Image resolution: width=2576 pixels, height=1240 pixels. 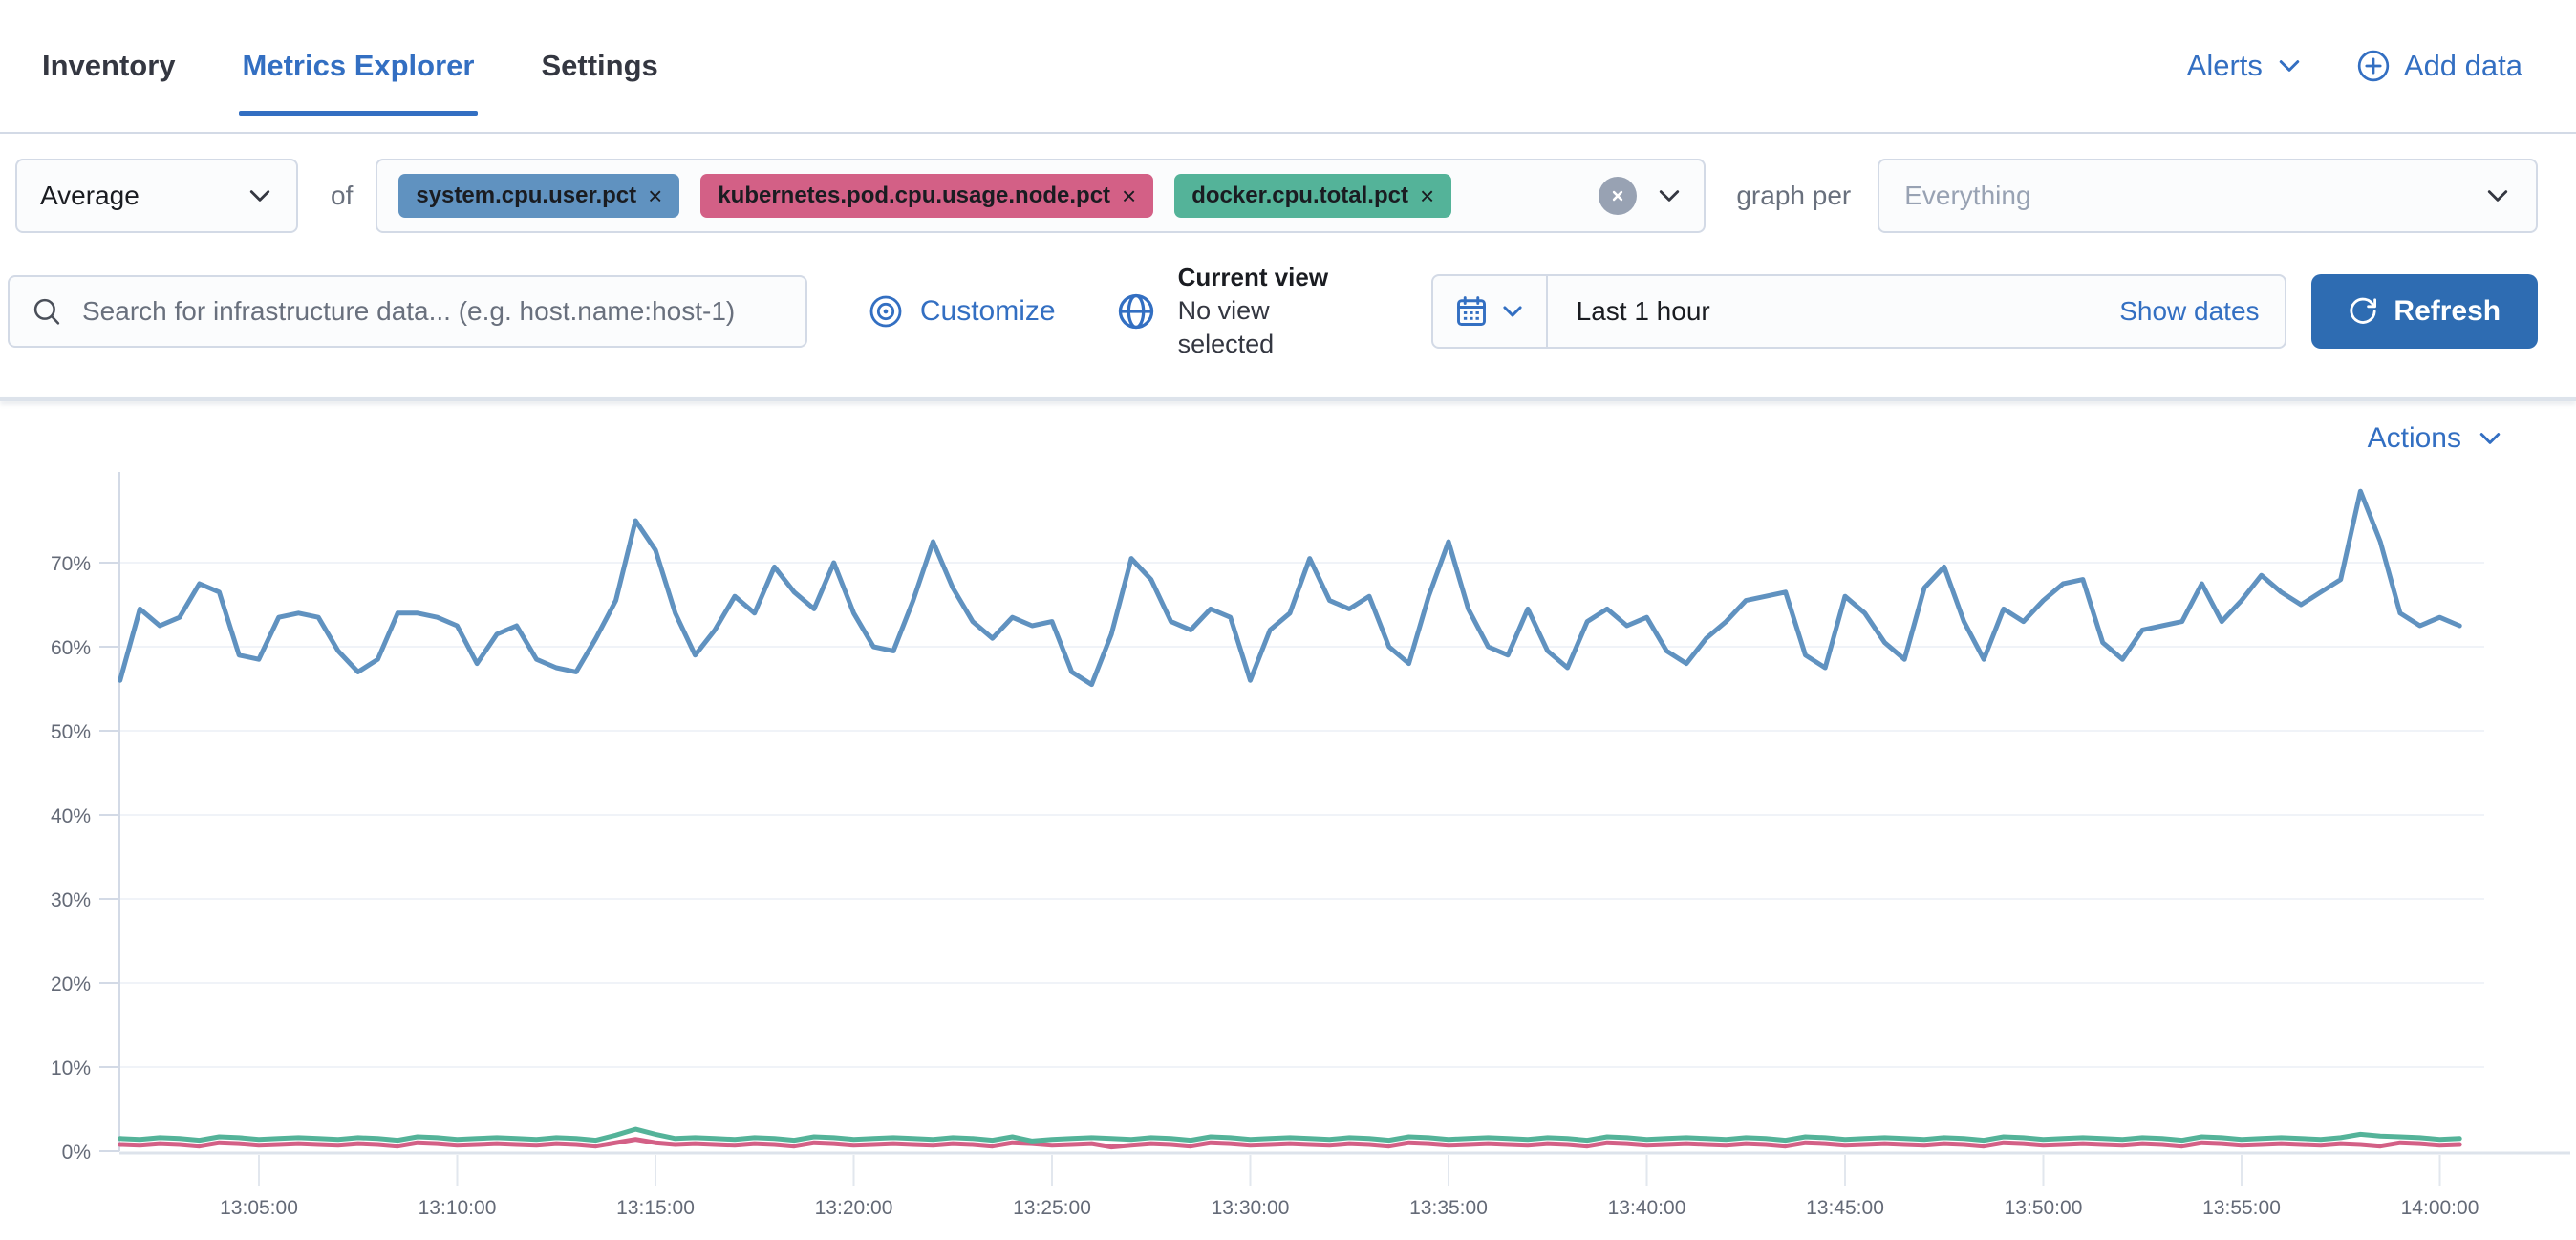 I want to click on metric-pill-label: kubernetes.pod.cpu.usage.node.pct, so click(x=914, y=195).